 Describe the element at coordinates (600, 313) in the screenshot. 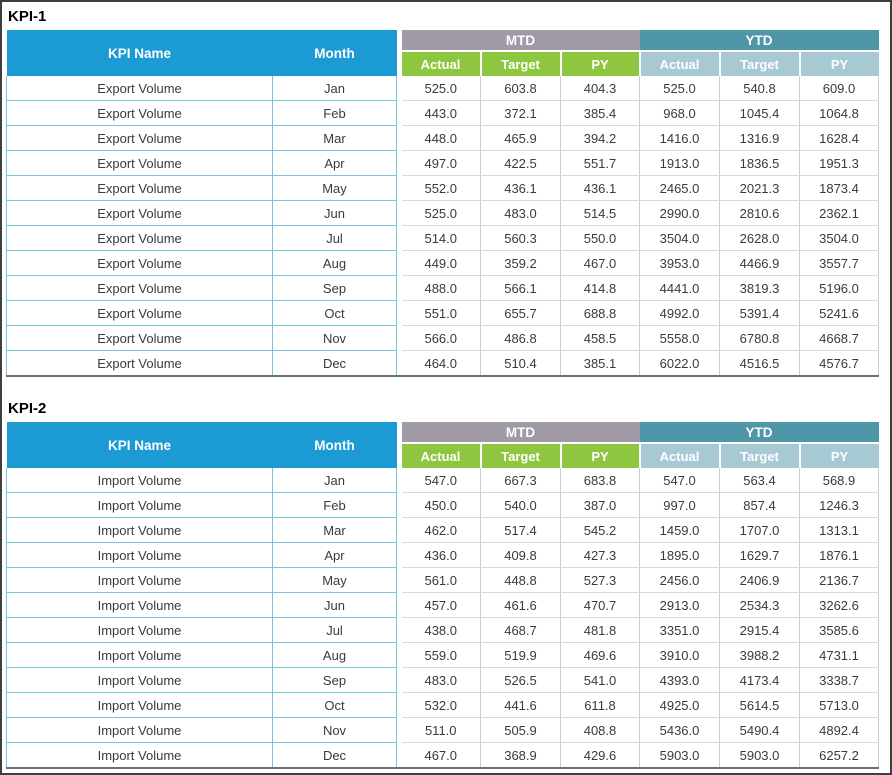

I see `mtd-py-cell: 688.8` at that location.